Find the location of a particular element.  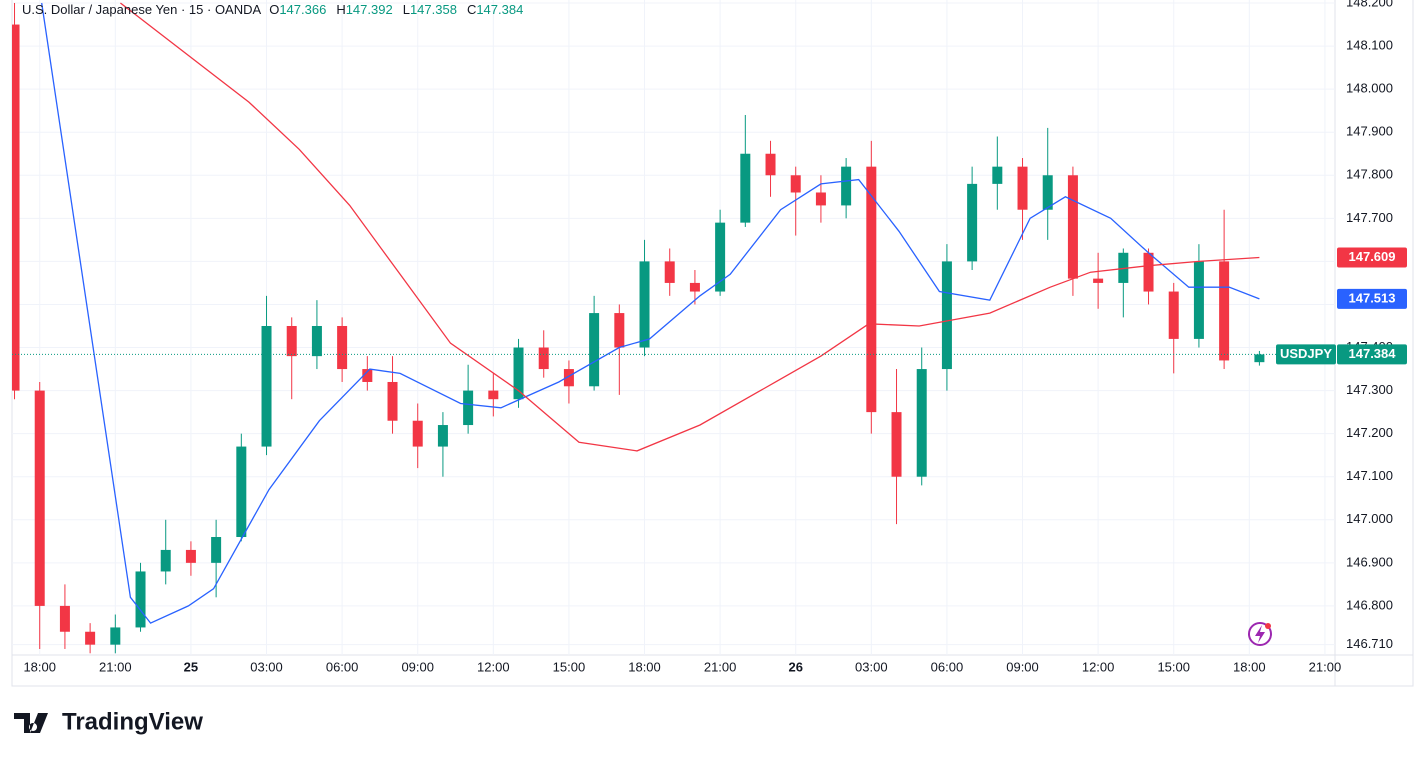

y-tick-label: 147.900 is located at coordinates (1369, 131).